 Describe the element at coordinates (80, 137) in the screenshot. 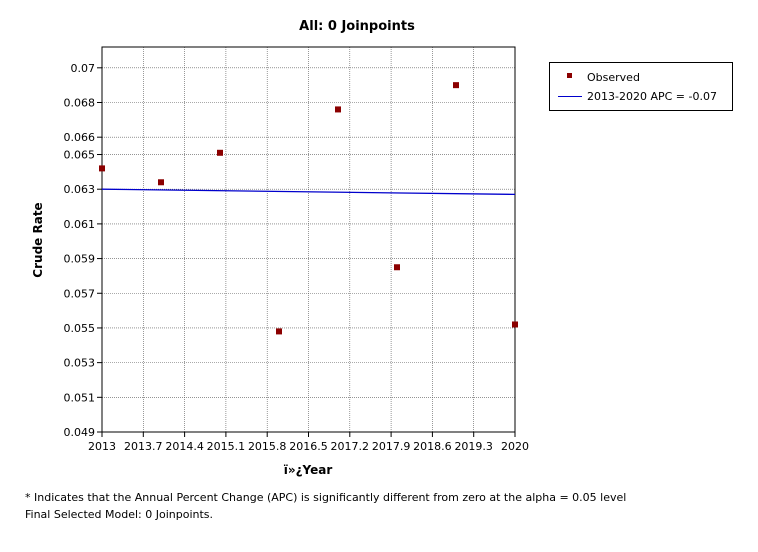

I see `y-tick-label: 0.066` at that location.